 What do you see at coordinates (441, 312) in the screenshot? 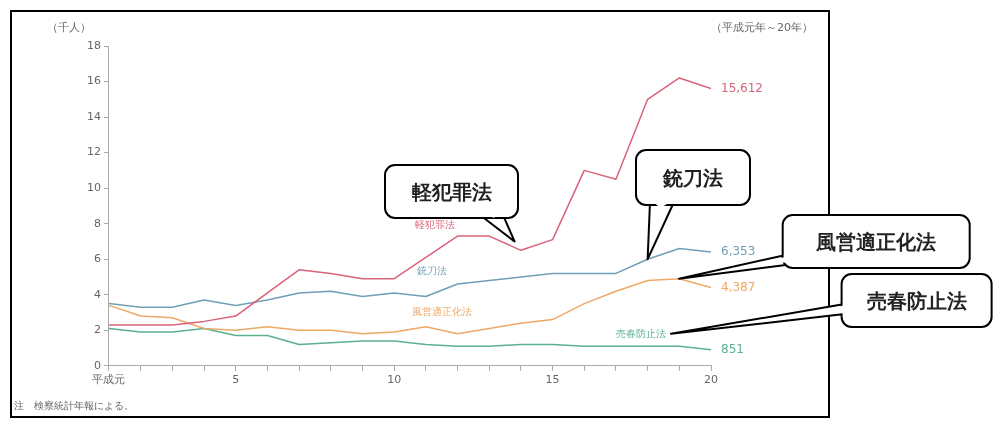
I see `series-label: 風営適正化法` at bounding box center [441, 312].